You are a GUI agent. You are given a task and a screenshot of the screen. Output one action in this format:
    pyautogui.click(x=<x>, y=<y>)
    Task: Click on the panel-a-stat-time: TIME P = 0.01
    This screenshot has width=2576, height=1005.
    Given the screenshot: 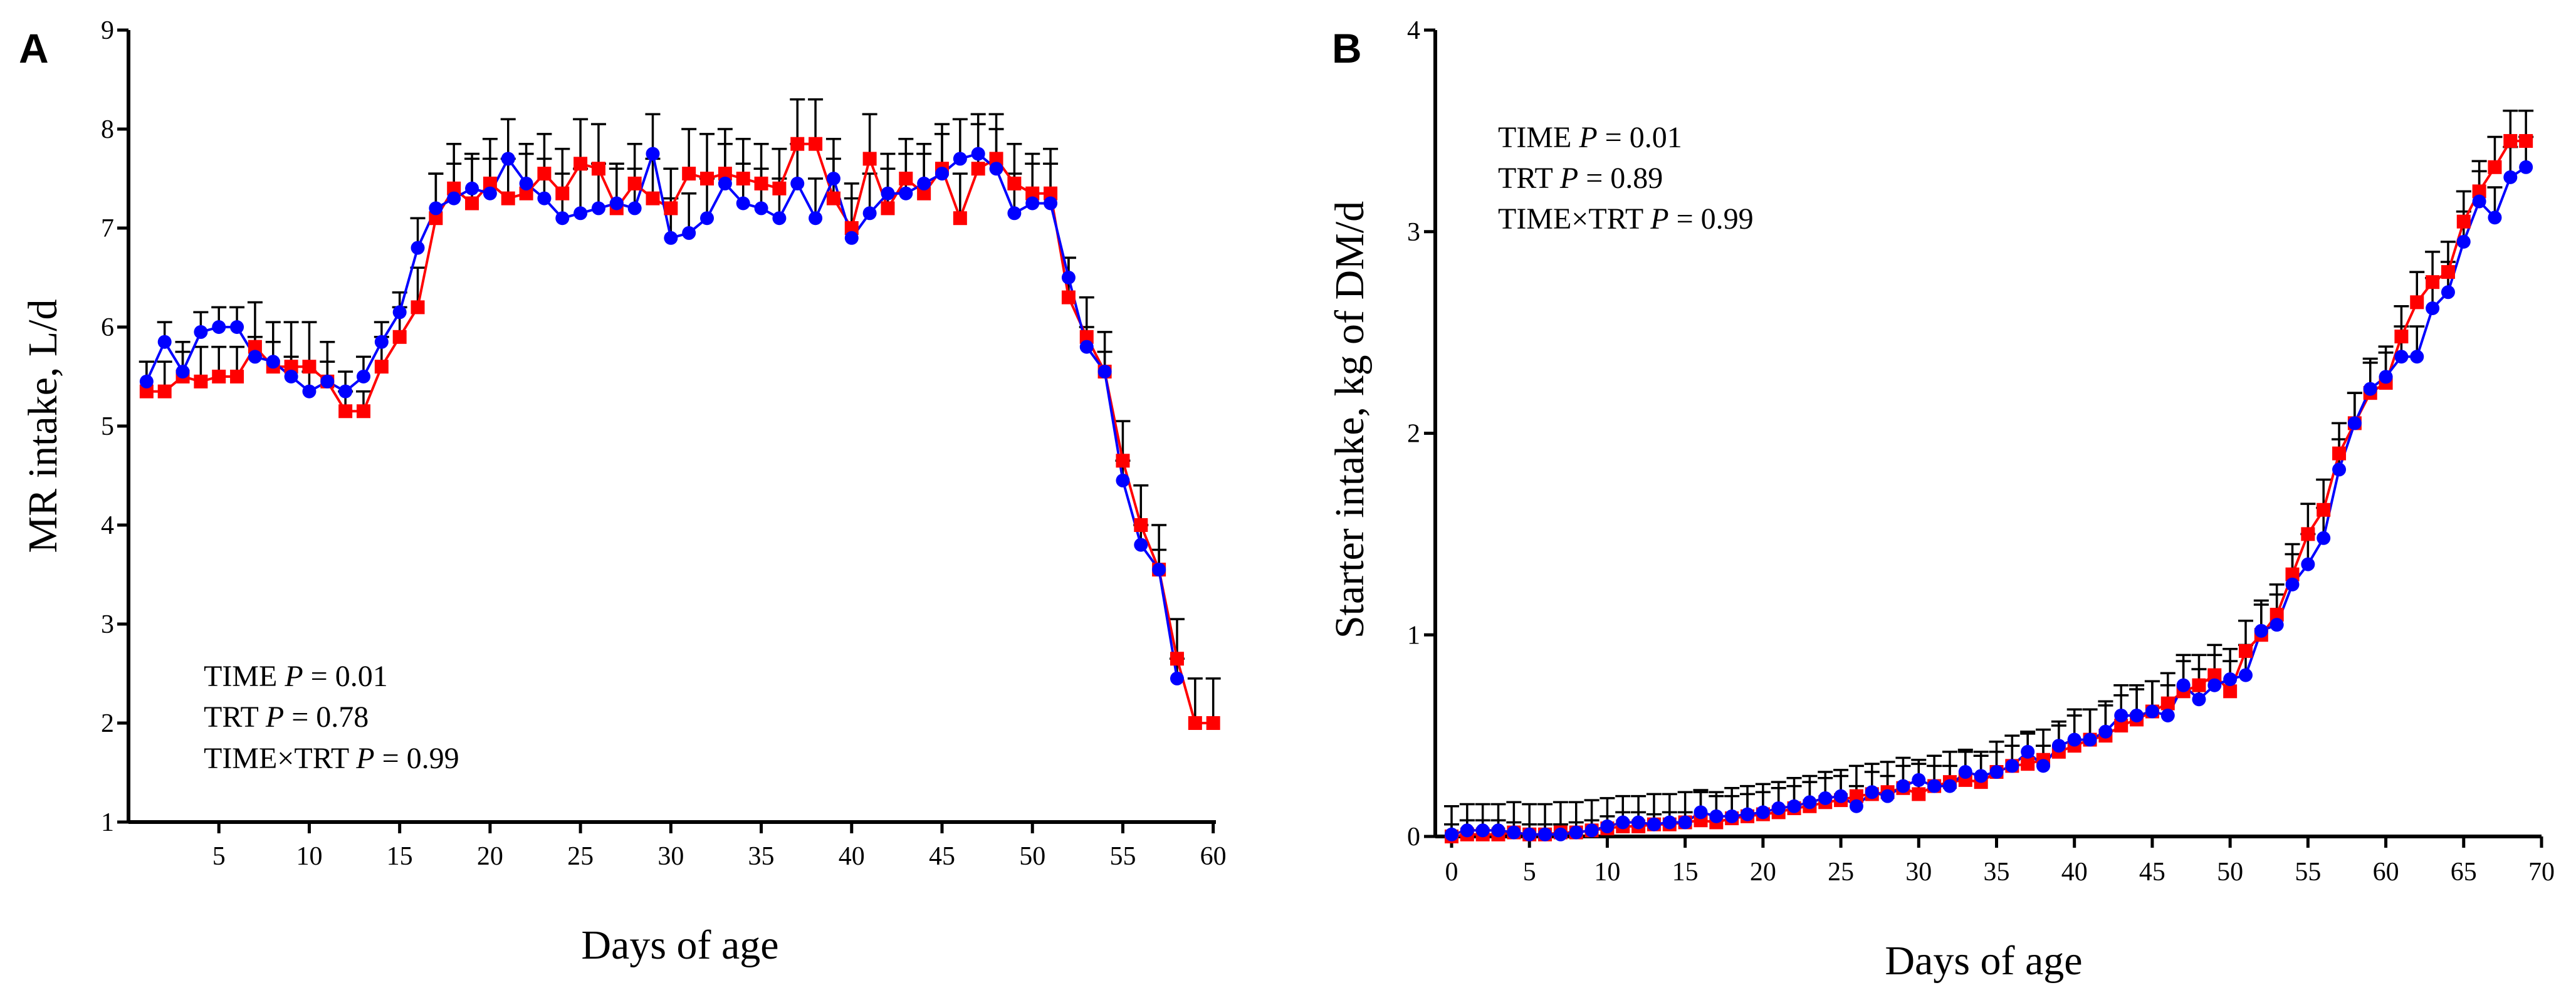 What is the action you would take?
    pyautogui.click(x=296, y=676)
    